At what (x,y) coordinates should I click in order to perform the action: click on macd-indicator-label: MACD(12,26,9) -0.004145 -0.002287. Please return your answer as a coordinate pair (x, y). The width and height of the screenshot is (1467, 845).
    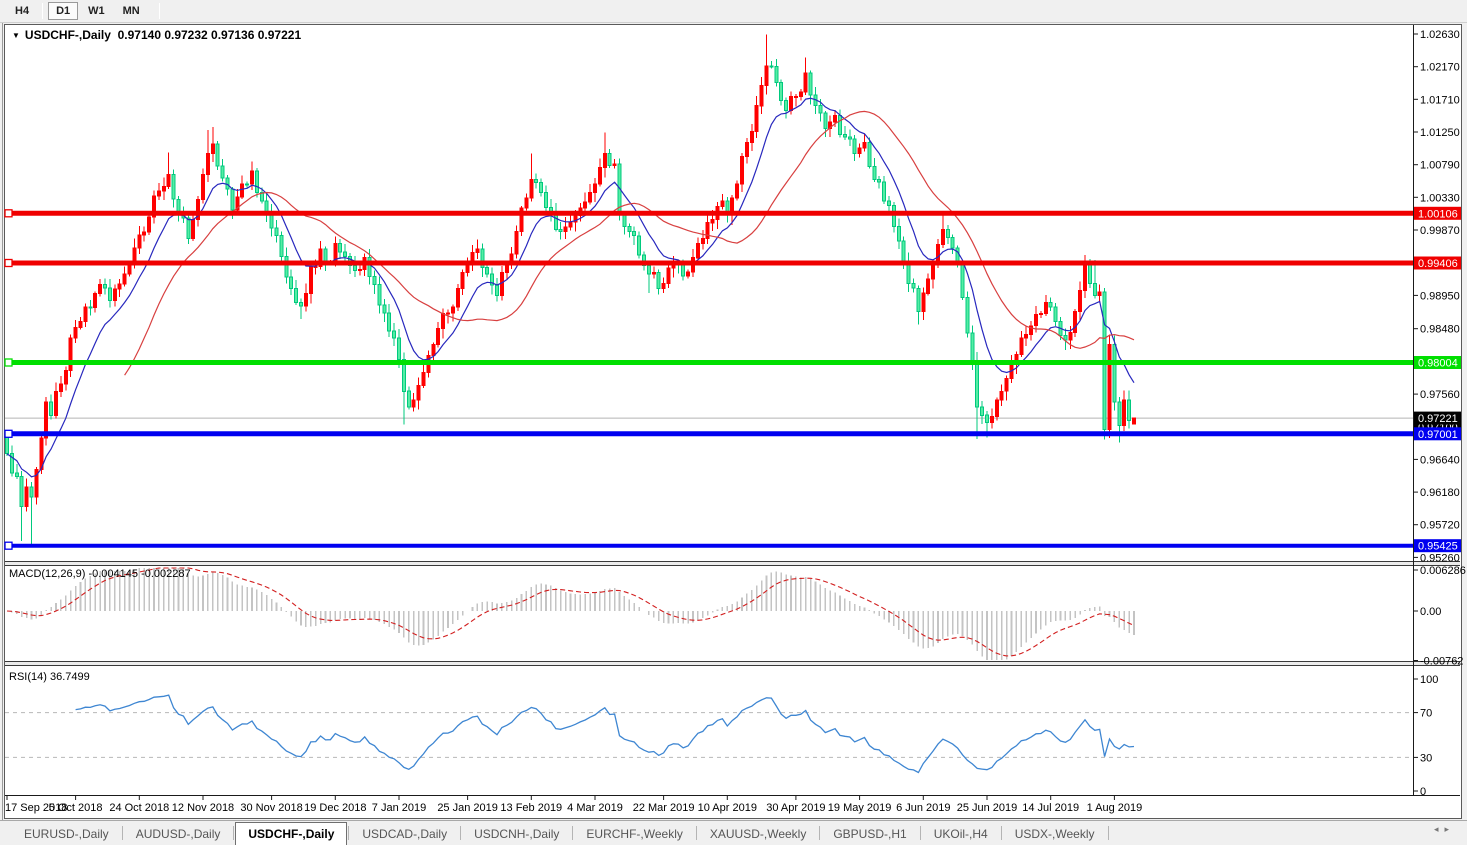
    Looking at the image, I should click on (100, 574).